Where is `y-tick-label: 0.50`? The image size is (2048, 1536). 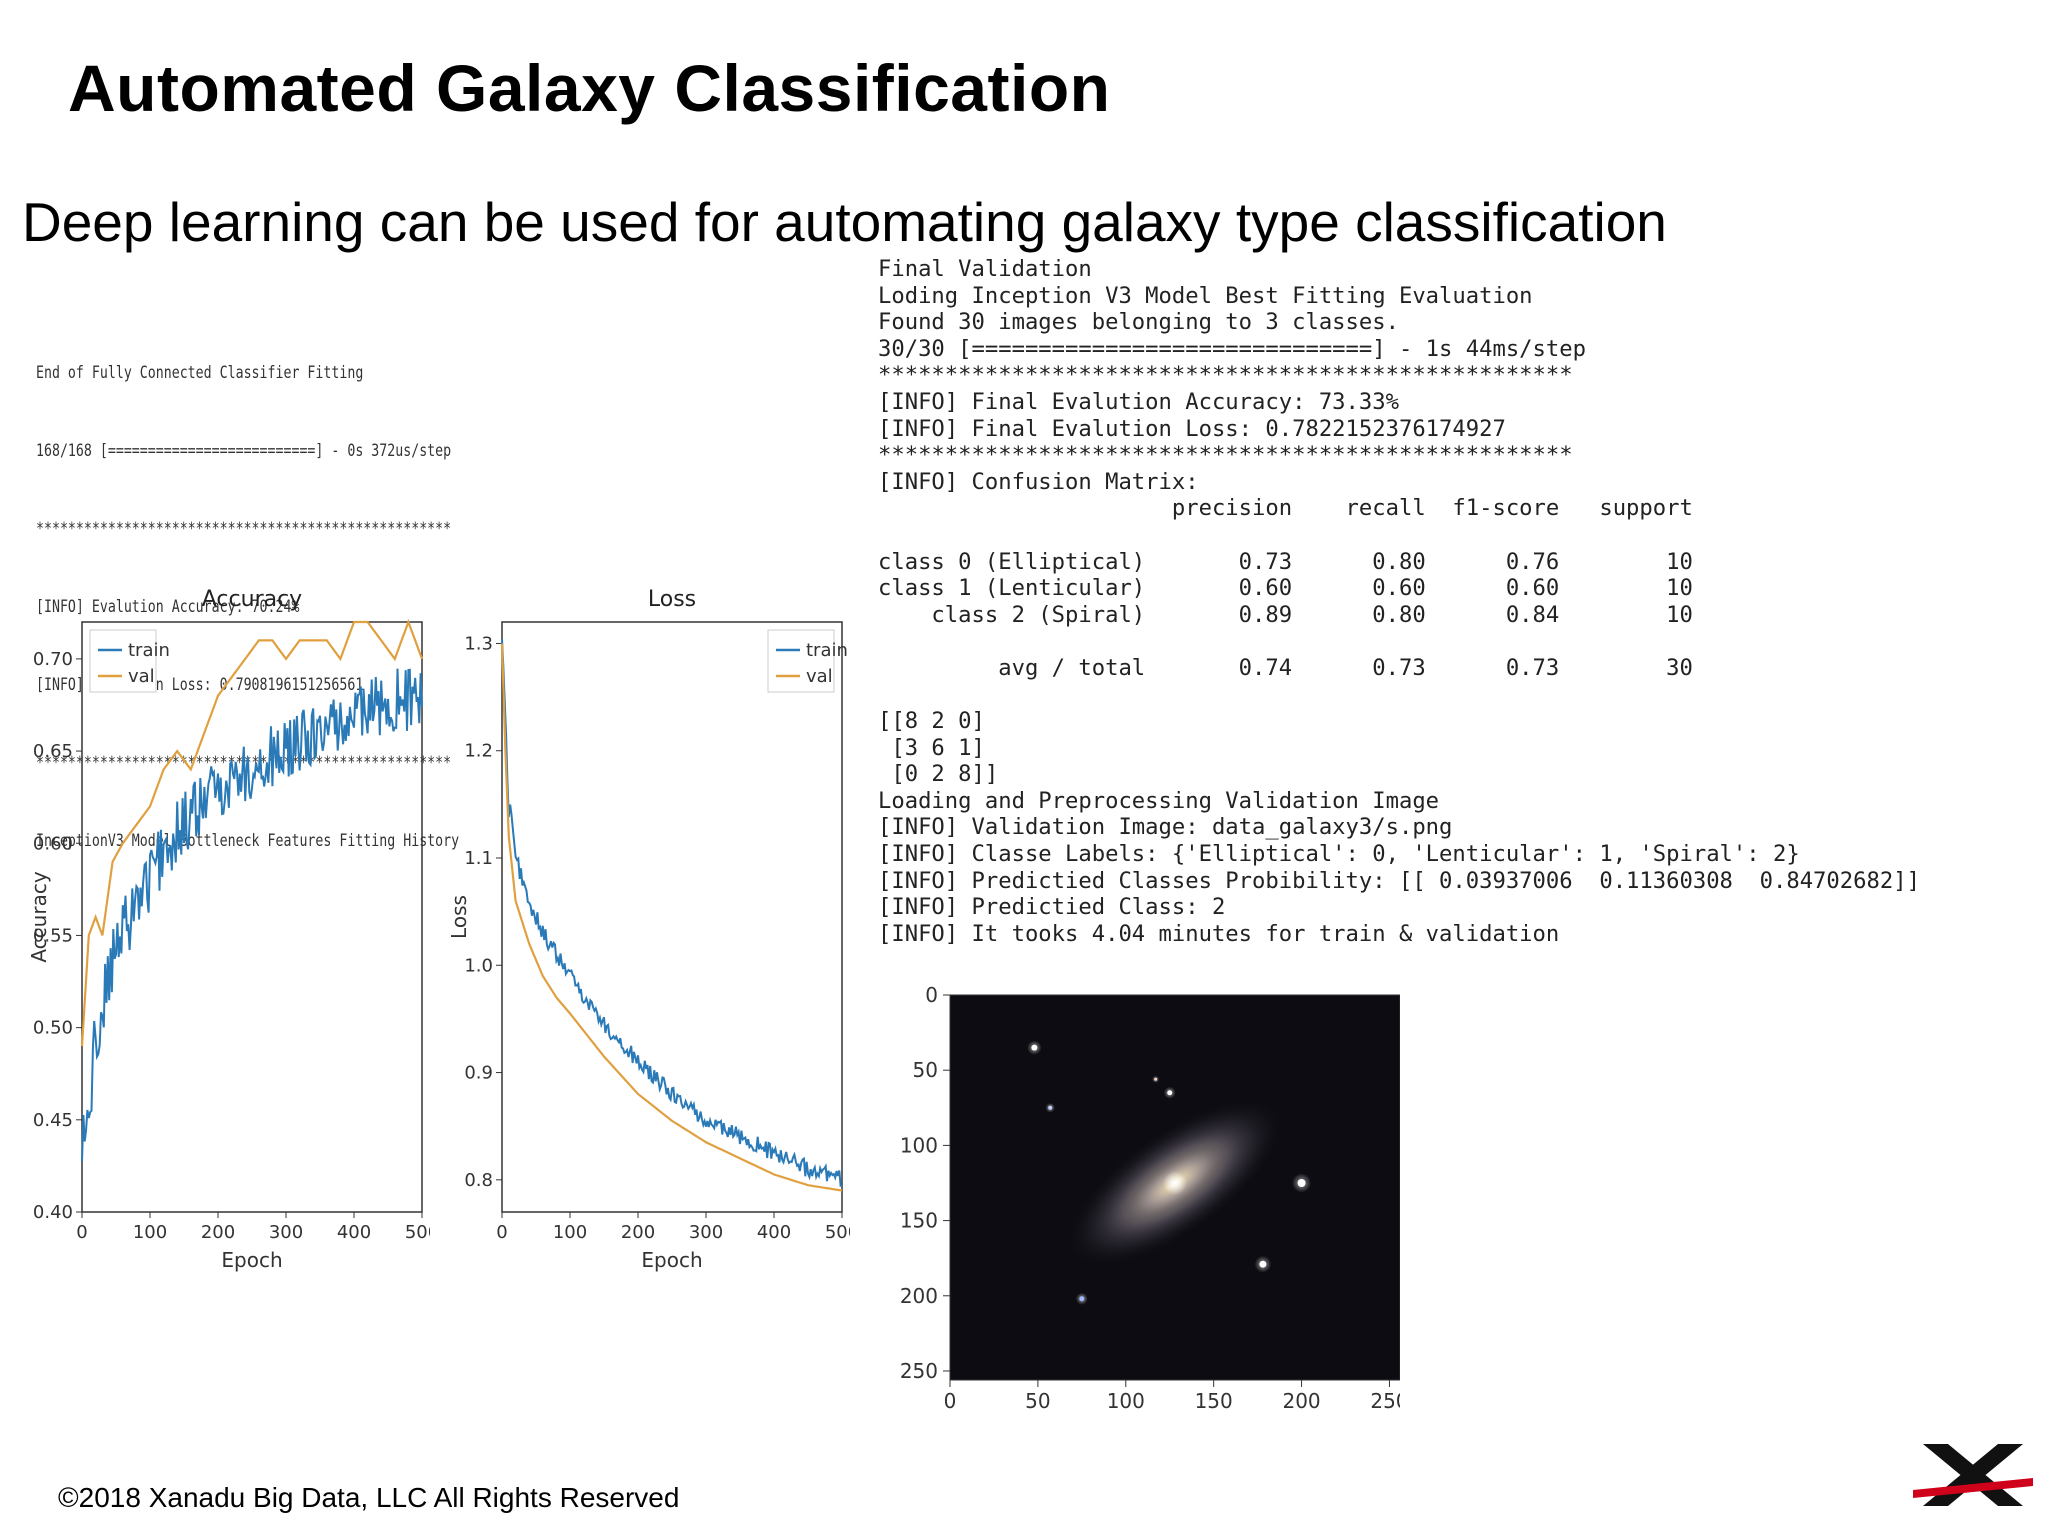
y-tick-label: 0.50 is located at coordinates (53, 1028).